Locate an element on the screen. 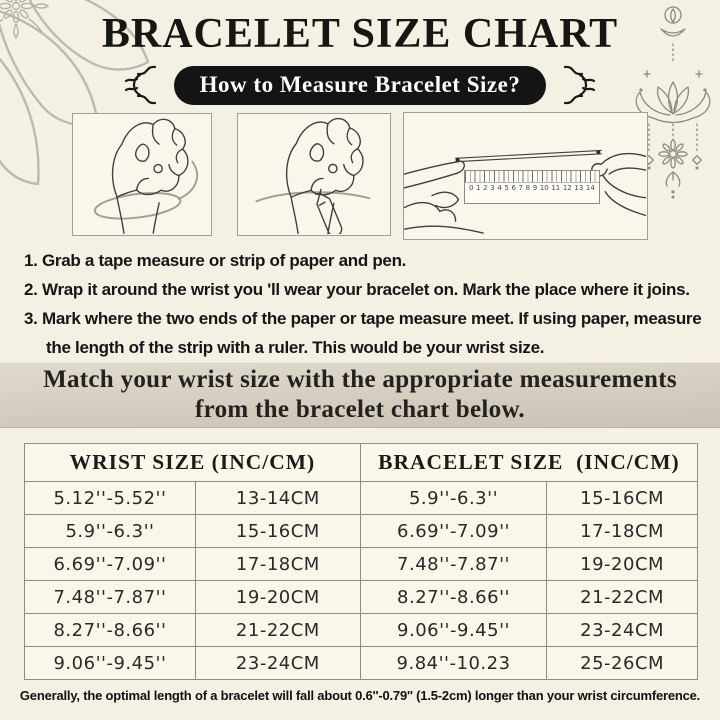  how-to-badge-row: How to Measure Bracelet Size? is located at coordinates (360, 85).